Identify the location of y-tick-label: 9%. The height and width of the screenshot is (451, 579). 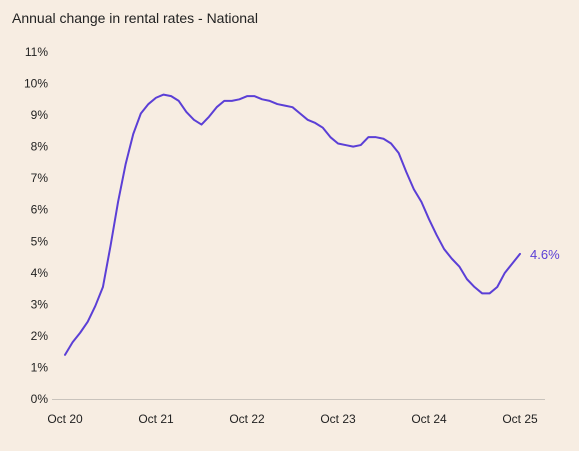
(40, 115).